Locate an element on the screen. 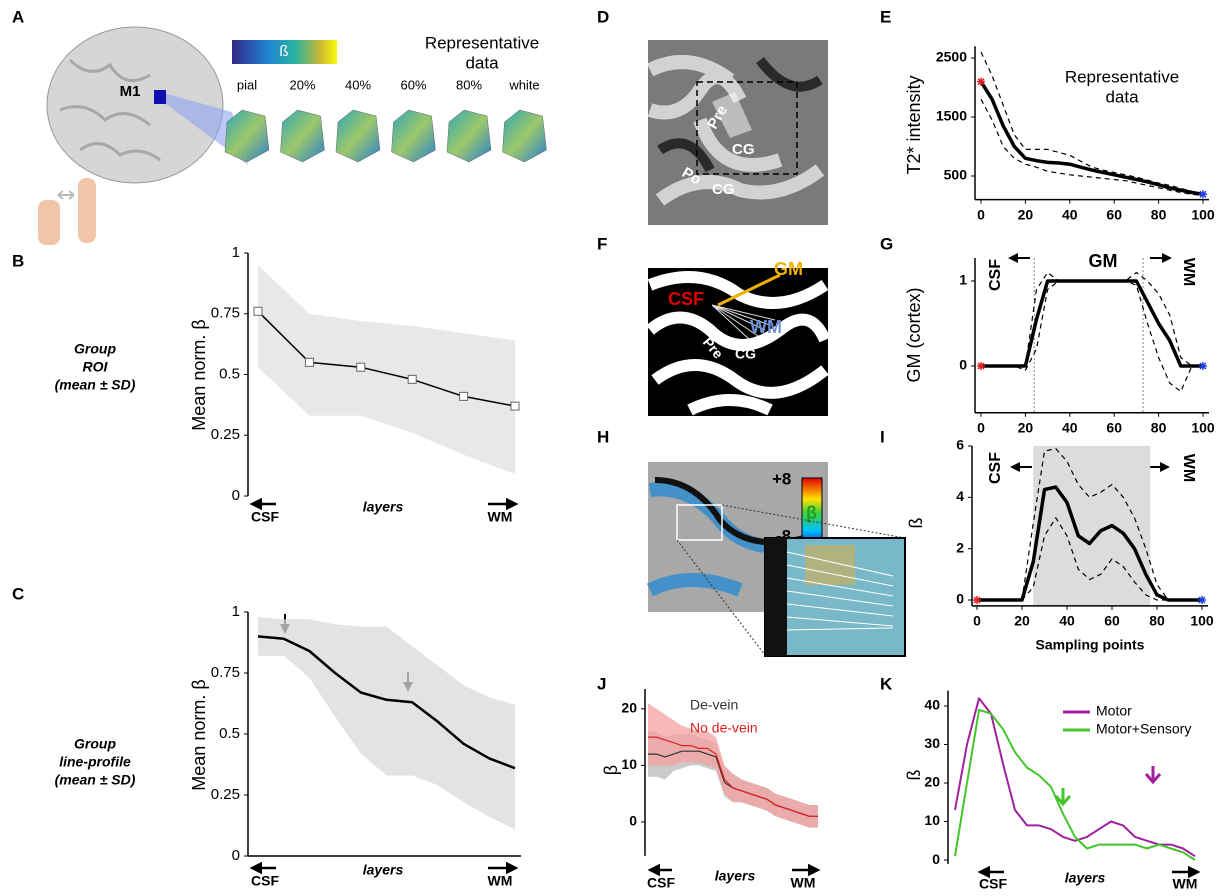 The height and width of the screenshot is (896, 1217). sd-band is located at coordinates (733, 765).